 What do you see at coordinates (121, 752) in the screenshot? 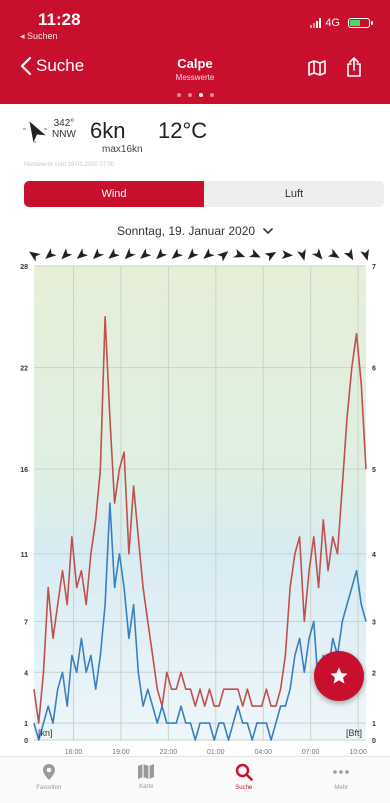
I see `x-tick-label: 19:00` at bounding box center [121, 752].